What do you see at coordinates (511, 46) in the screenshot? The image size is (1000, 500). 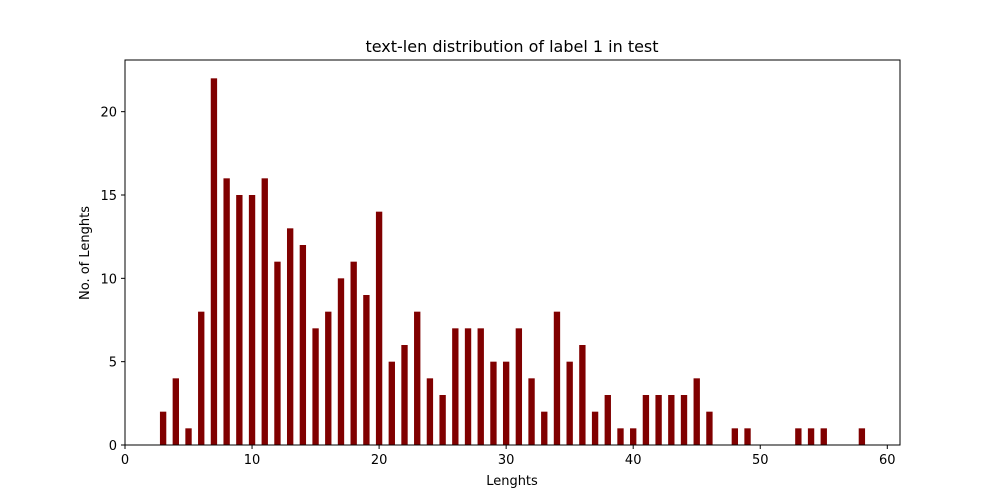 I see `chart-title: text-len distribution of label 1 in test` at bounding box center [511, 46].